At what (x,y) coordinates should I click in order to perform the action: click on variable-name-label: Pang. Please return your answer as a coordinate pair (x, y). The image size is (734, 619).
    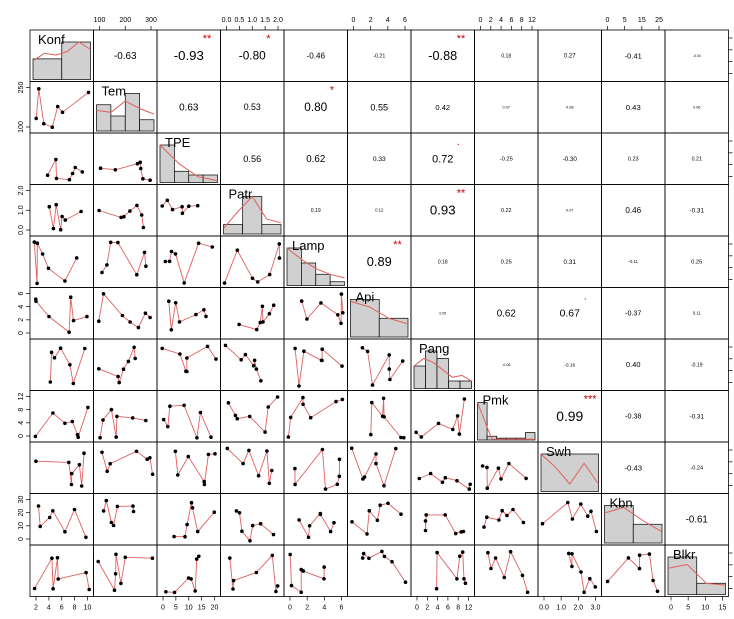
    Looking at the image, I should click on (434, 348).